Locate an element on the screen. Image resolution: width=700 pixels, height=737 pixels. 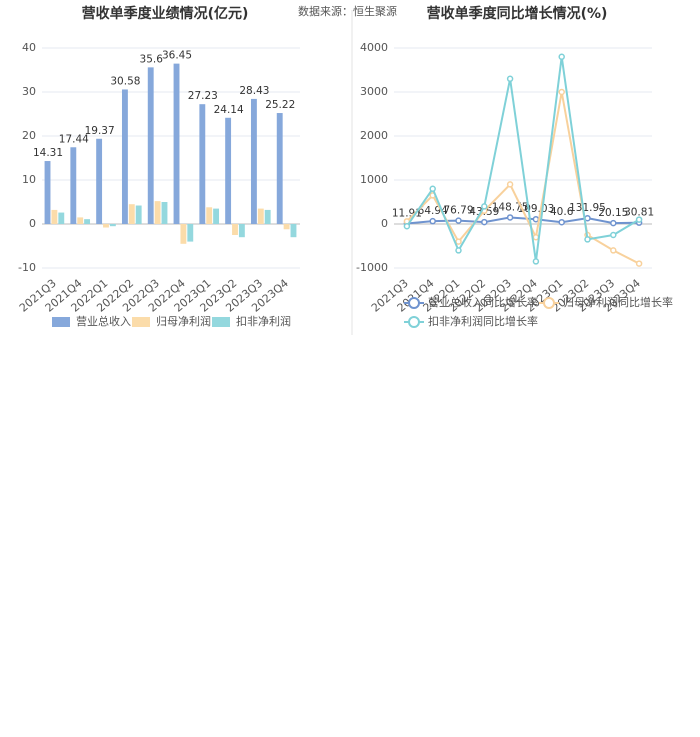
data-label: 36.45 is located at coordinates (177, 56).